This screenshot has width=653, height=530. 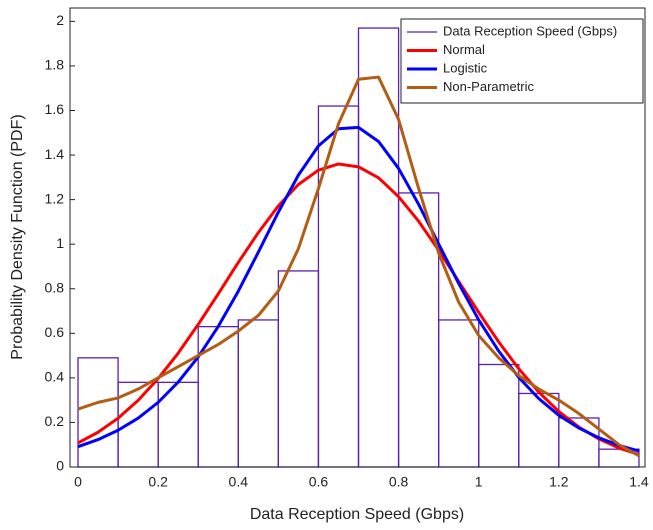 I want to click on y-axis-label: Probability Density Function (PDF), so click(x=17, y=236).